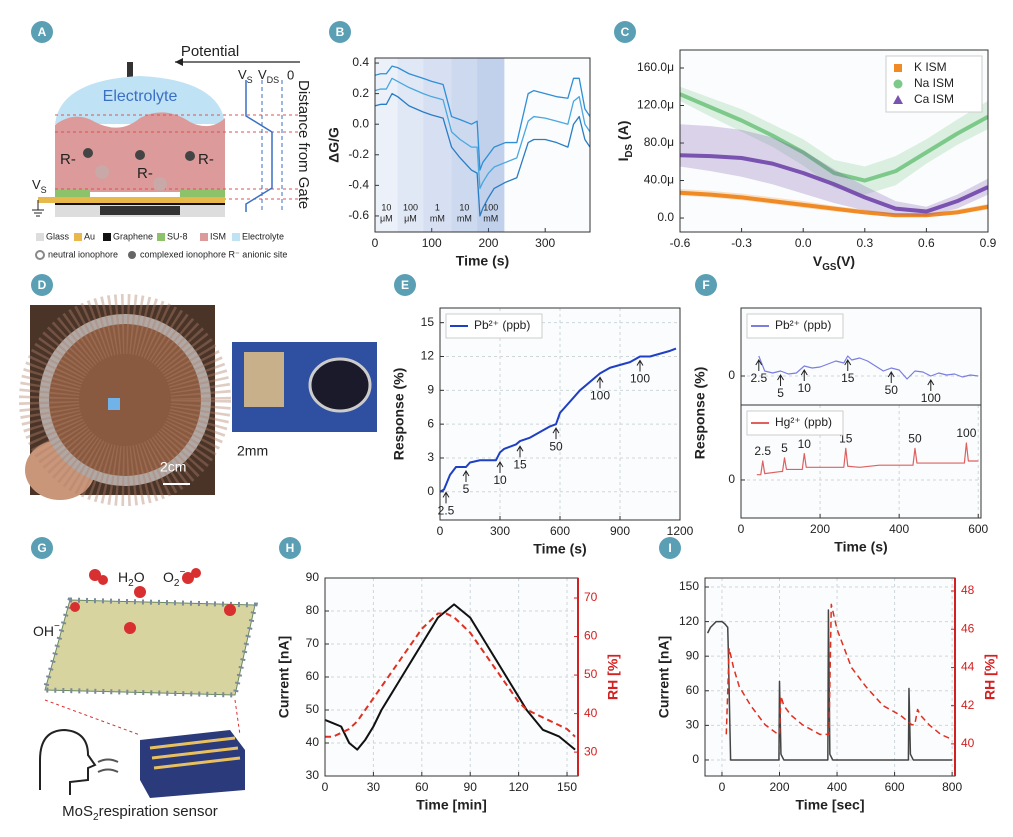 The image size is (1013, 837). I want to click on annotation: 5, so click(780, 393).